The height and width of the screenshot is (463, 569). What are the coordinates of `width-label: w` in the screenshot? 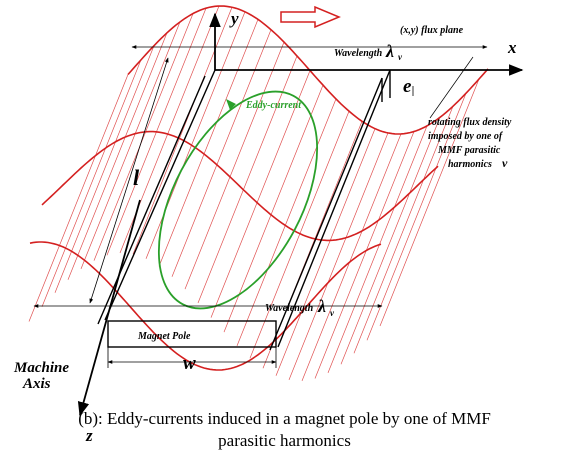 It's located at (189, 363).